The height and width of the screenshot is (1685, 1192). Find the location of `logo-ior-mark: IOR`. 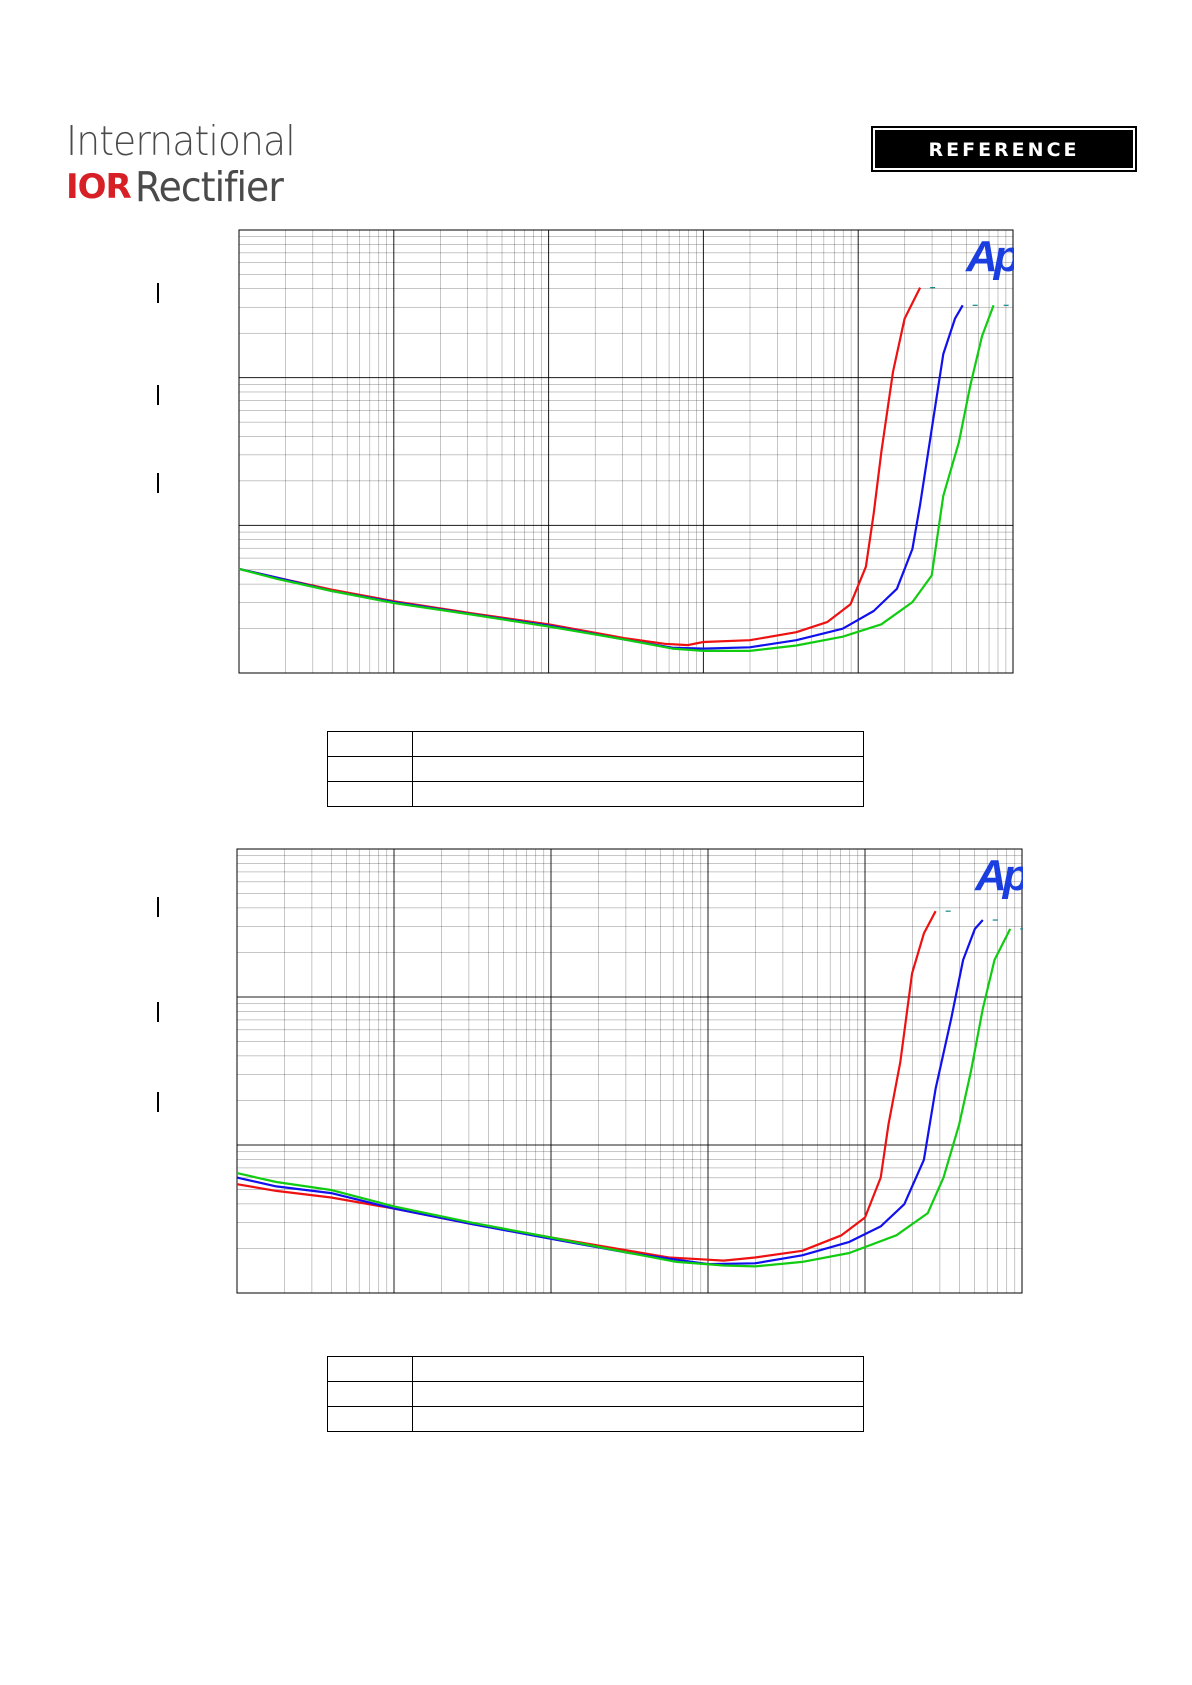

logo-ior-mark: IOR is located at coordinates (99, 187).